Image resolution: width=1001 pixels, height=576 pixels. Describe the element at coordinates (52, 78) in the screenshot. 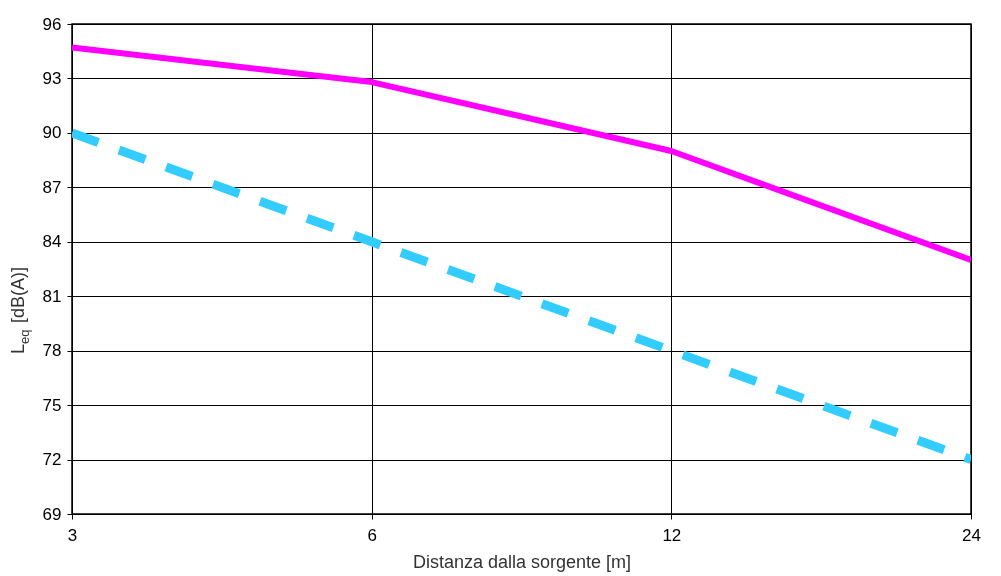

I see `y-tick-label: 93` at that location.